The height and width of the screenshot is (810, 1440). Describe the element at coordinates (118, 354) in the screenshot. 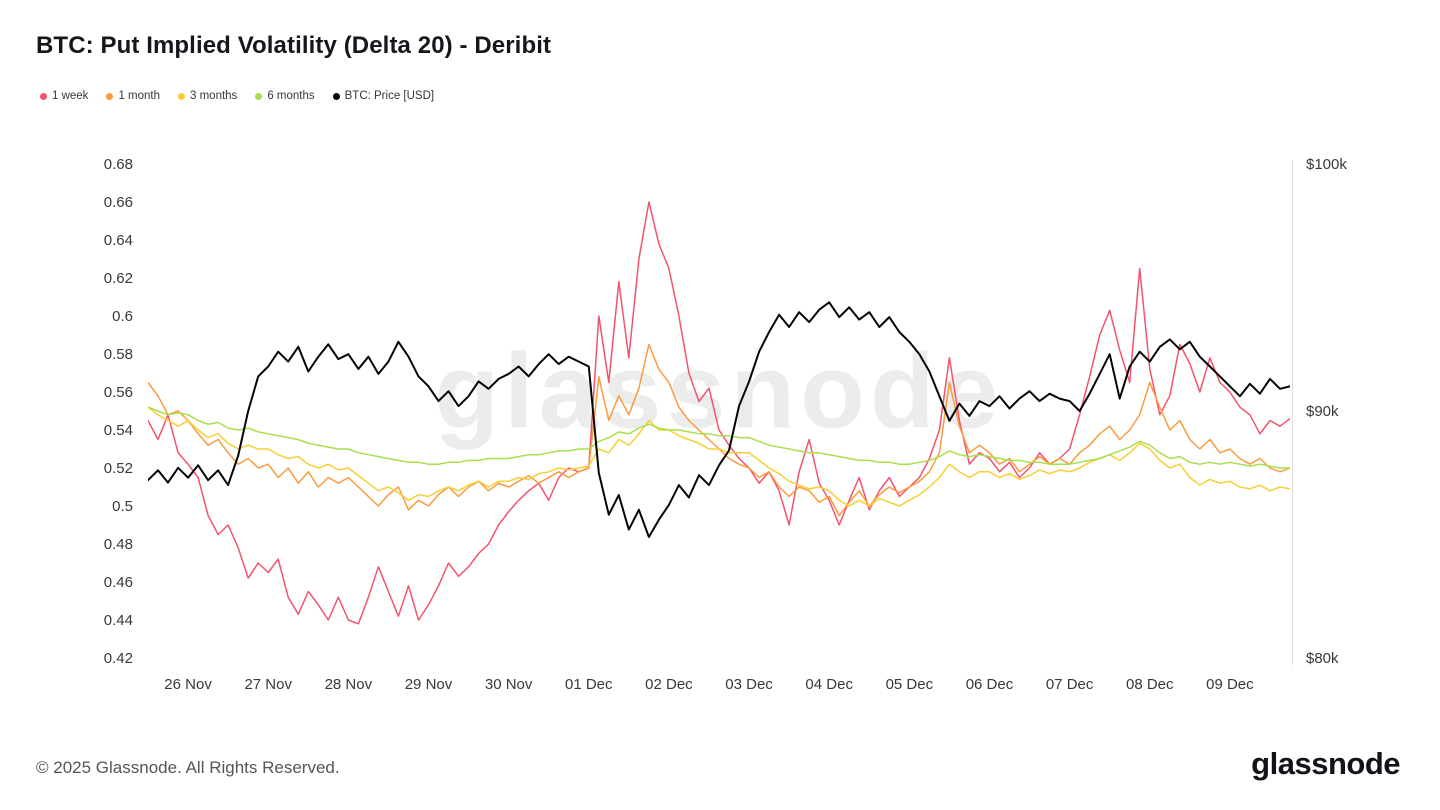

I see `left-axis-tick: 0.58` at that location.